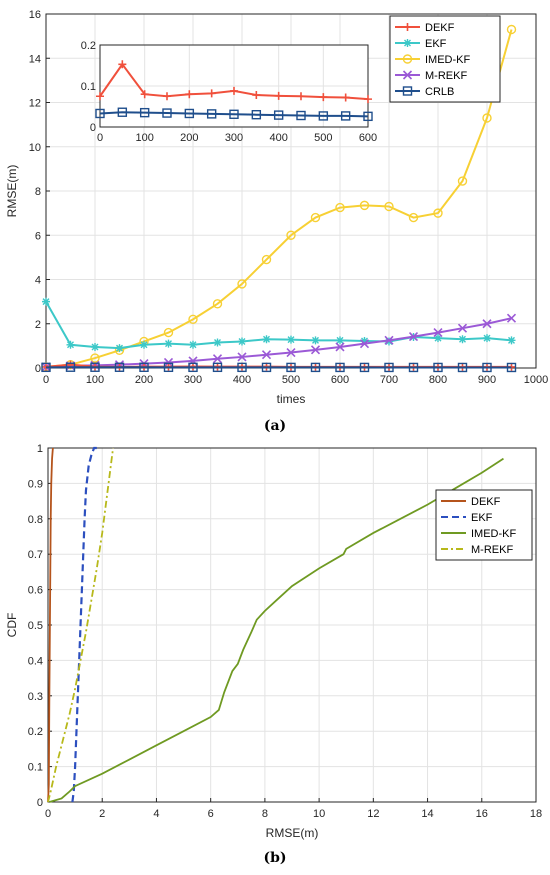 The image size is (550, 875). Describe the element at coordinates (234, 86) in the screenshot. I see `inset-frame` at that location.